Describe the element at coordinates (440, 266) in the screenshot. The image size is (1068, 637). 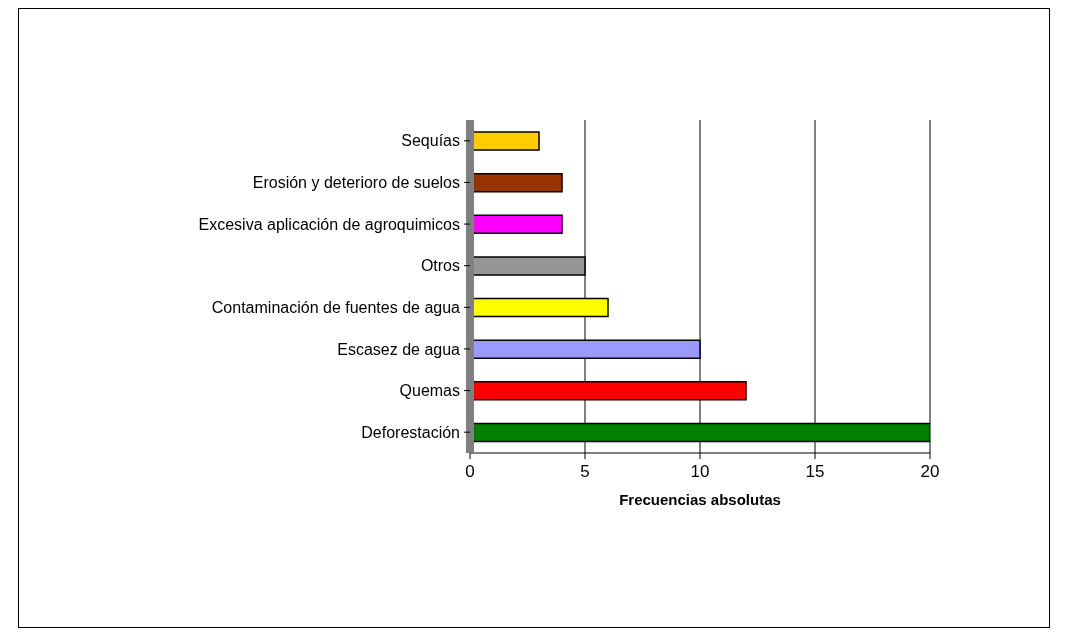
I see `y-tick-label: Otros` at that location.